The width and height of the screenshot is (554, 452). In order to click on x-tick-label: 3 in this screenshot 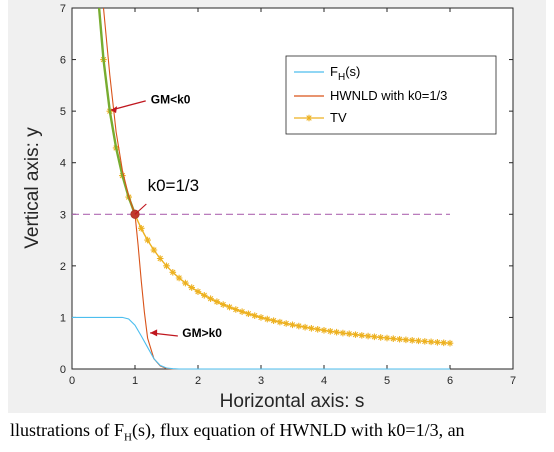, I will do `click(261, 381)`.